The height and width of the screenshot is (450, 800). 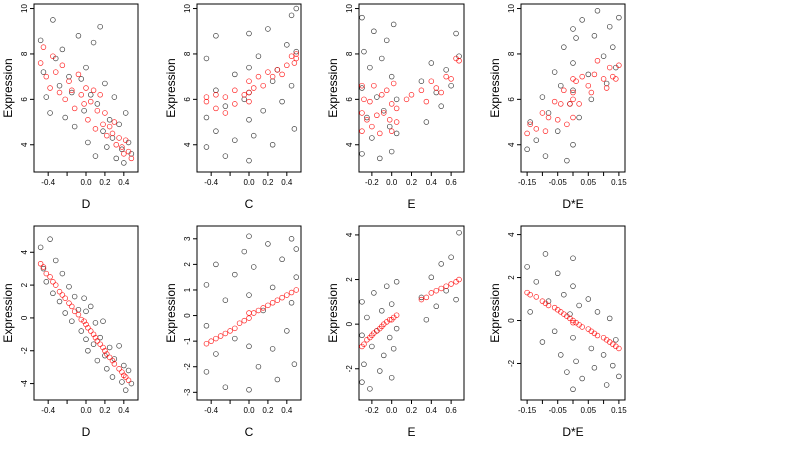 What do you see at coordinates (511, 277) in the screenshot?
I see `y-tick-label: 2` at bounding box center [511, 277].